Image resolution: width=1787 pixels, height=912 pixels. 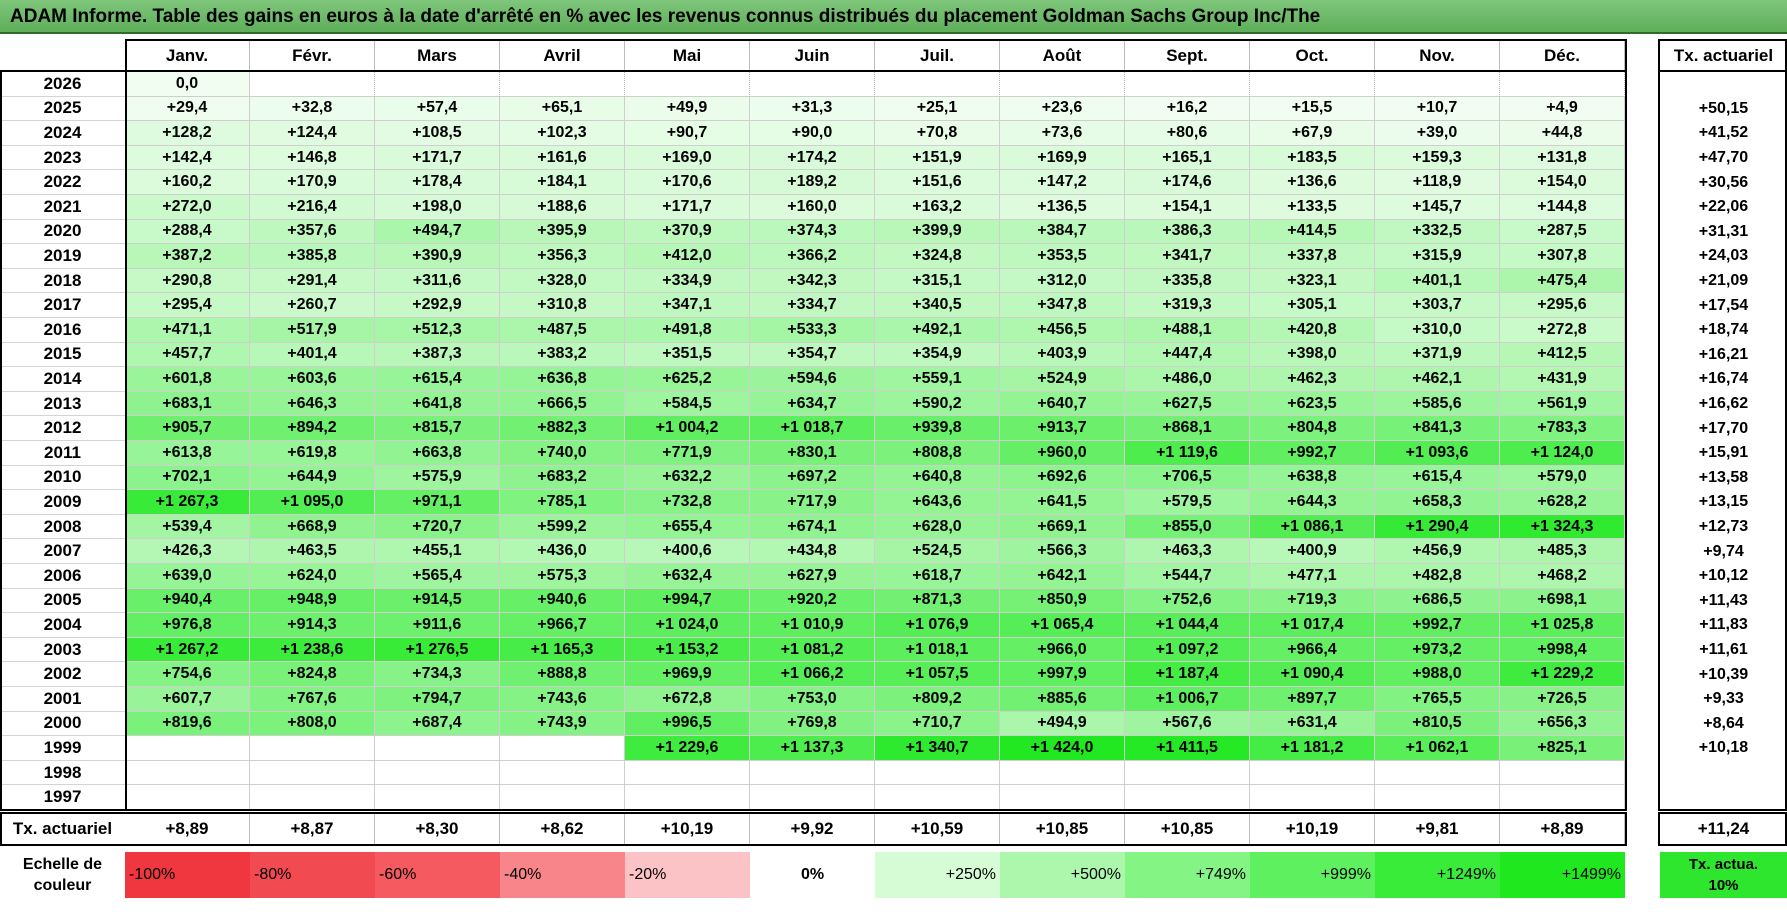 What do you see at coordinates (937, 379) in the screenshot?
I see `gain-cell: +559,1` at bounding box center [937, 379].